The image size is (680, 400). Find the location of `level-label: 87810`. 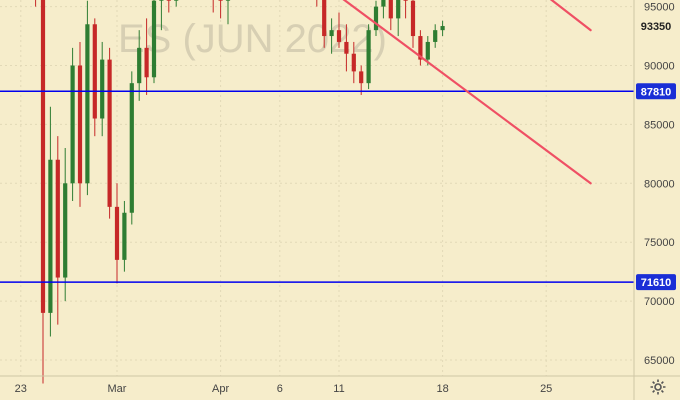

level-label: 87810 is located at coordinates (656, 92).